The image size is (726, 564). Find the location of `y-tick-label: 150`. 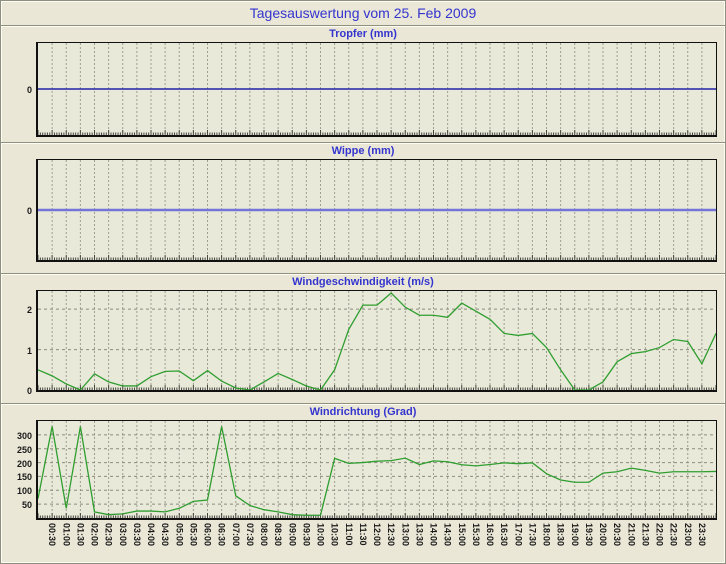

y-tick-label: 150 is located at coordinates (24, 477).